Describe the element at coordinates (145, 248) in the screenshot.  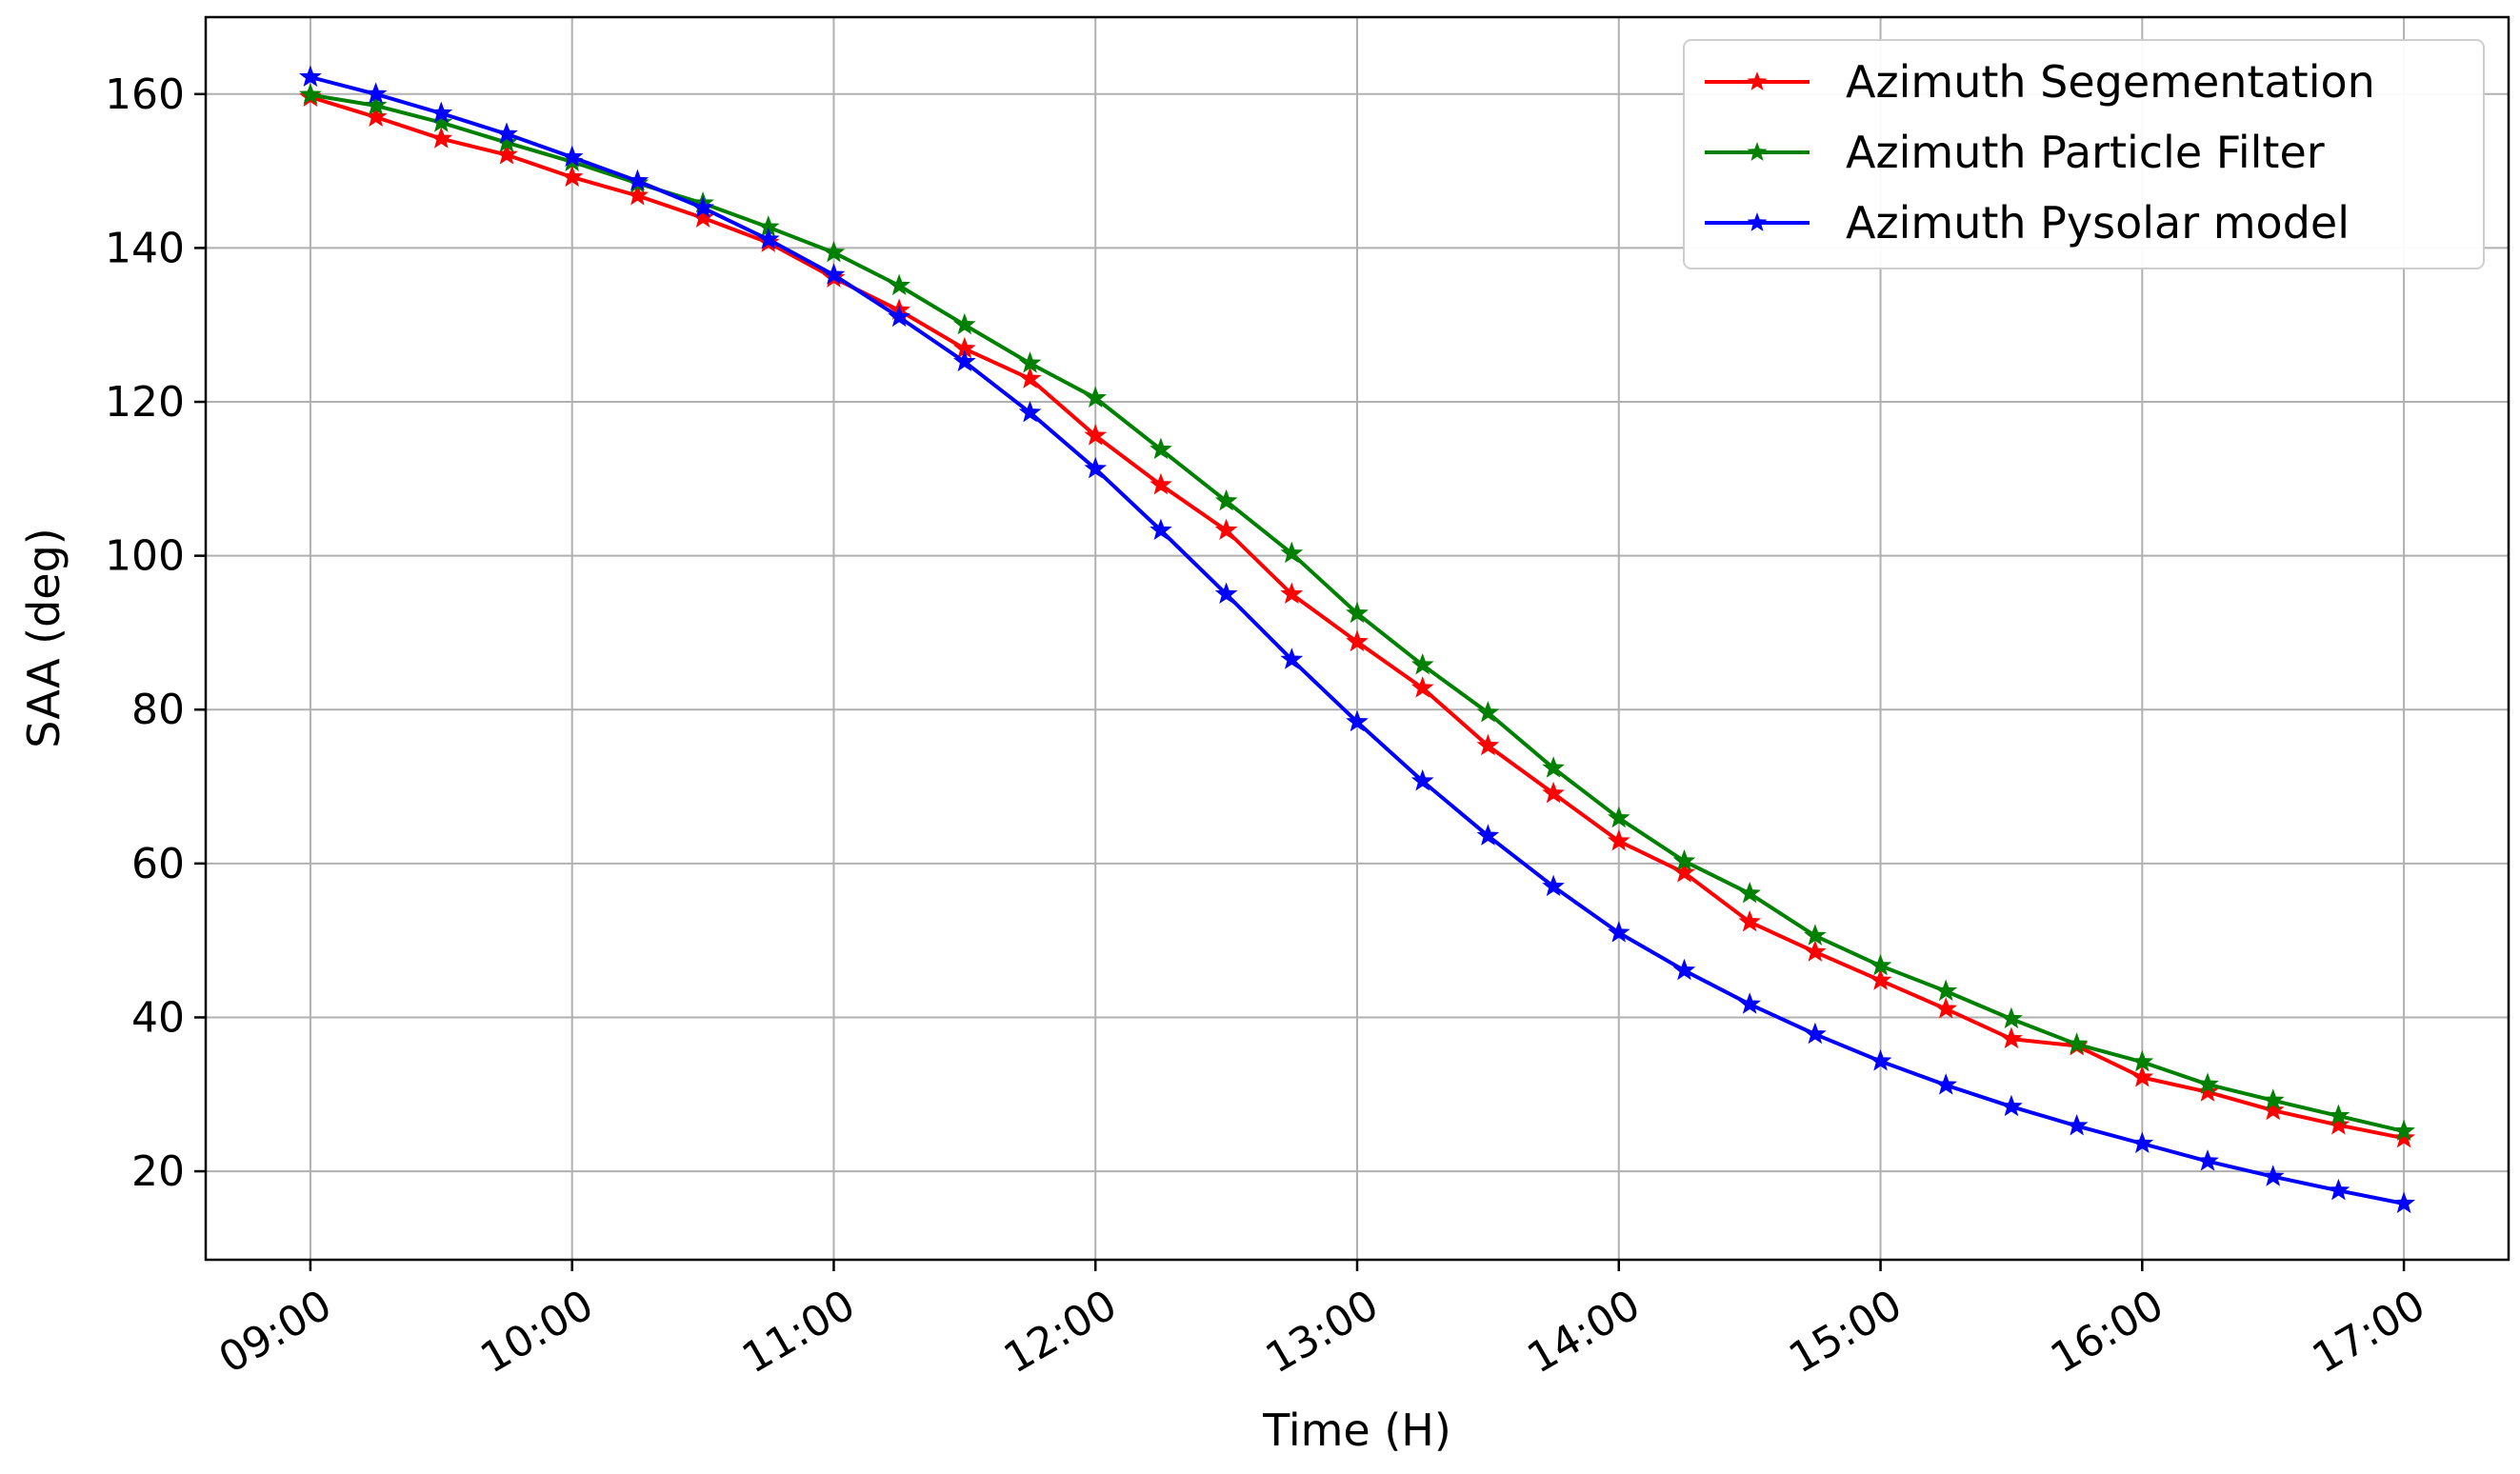
I see `y-tick-label: 140` at that location.